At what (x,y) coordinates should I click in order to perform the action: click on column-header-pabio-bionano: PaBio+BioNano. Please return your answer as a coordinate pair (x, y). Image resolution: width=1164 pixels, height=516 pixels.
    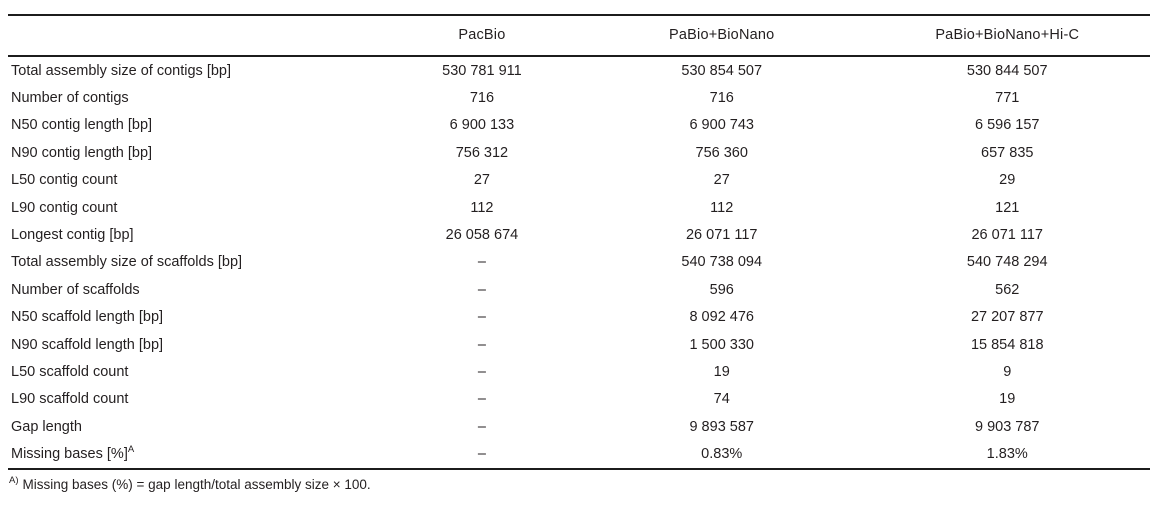
    Looking at the image, I should click on (721, 36).